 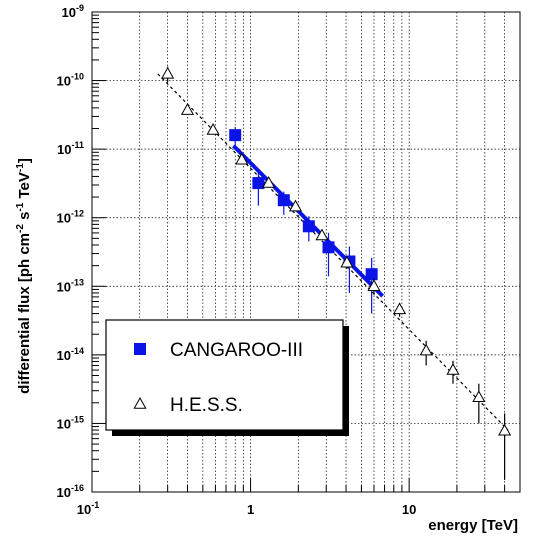 What do you see at coordinates (70, 285) in the screenshot?
I see `y-tick-label: 10-13` at bounding box center [70, 285].